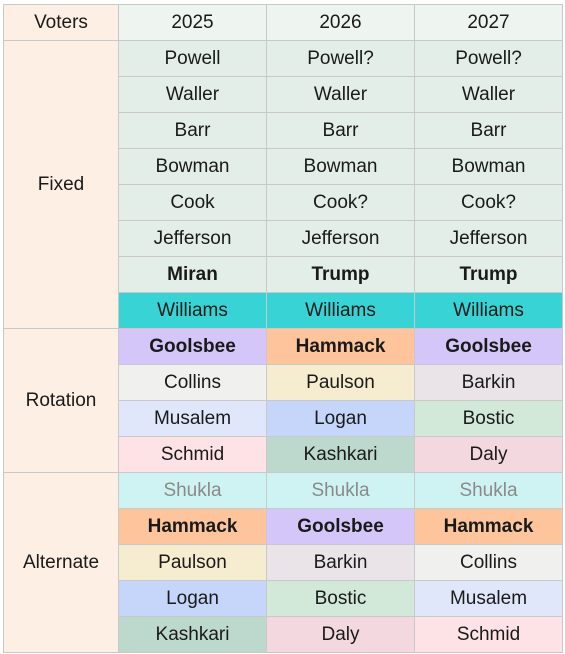 Image resolution: width=565 pixels, height=654 pixels. Describe the element at coordinates (192, 22) in the screenshot. I see `header-year-2025: 2025` at that location.